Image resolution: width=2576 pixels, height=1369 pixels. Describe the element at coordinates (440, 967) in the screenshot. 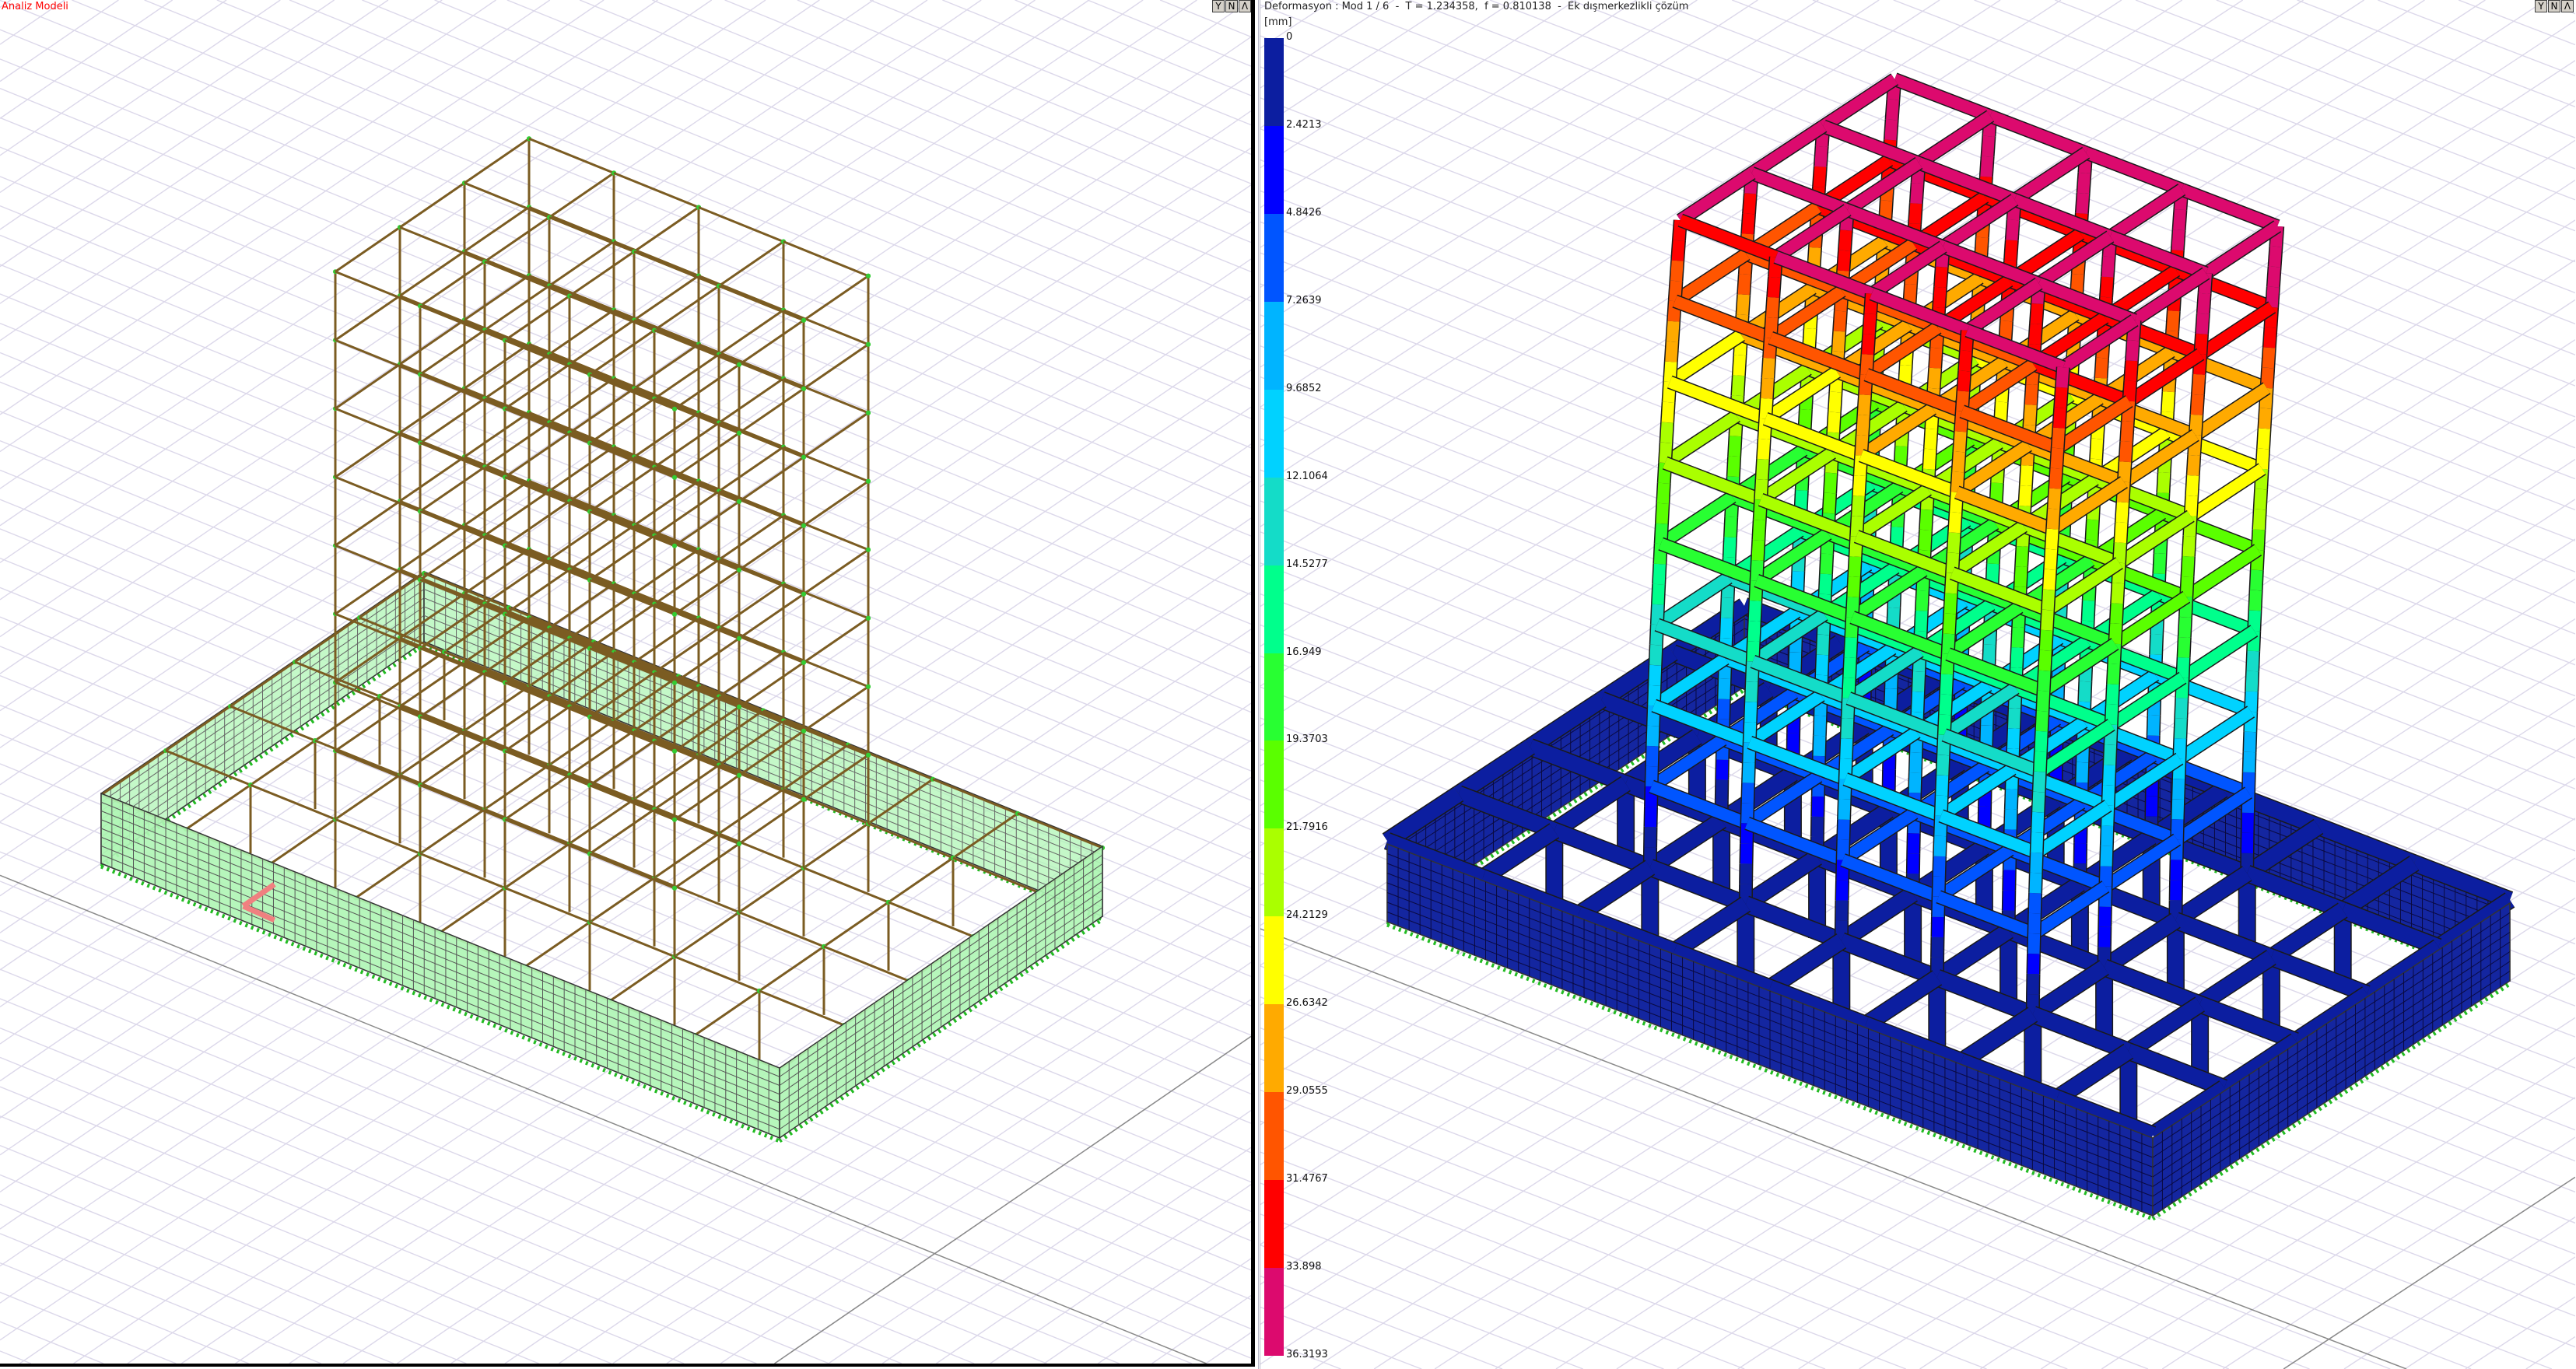

I see `basement-wall-front` at that location.